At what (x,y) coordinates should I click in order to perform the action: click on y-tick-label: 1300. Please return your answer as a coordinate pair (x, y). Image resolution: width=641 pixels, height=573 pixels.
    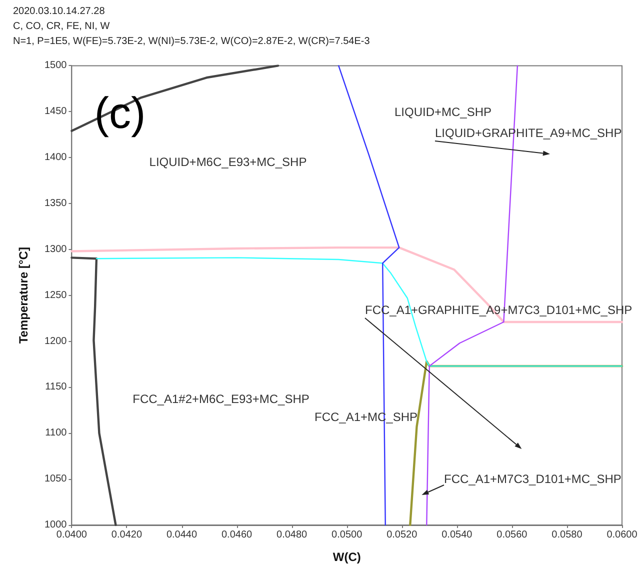
    Looking at the image, I should click on (56, 249).